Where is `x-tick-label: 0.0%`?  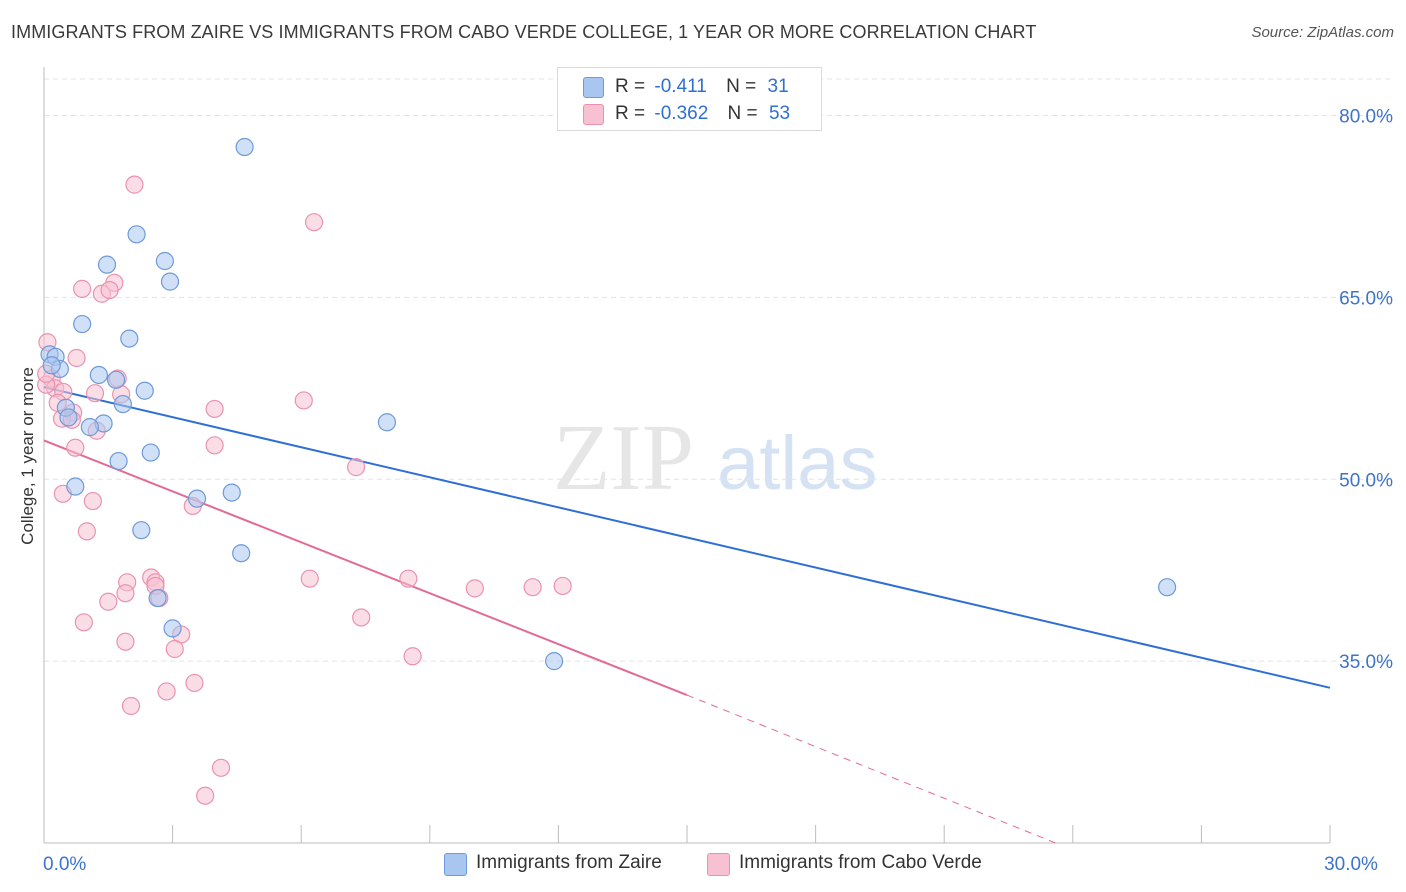 x-tick-label: 0.0% is located at coordinates (64, 864).